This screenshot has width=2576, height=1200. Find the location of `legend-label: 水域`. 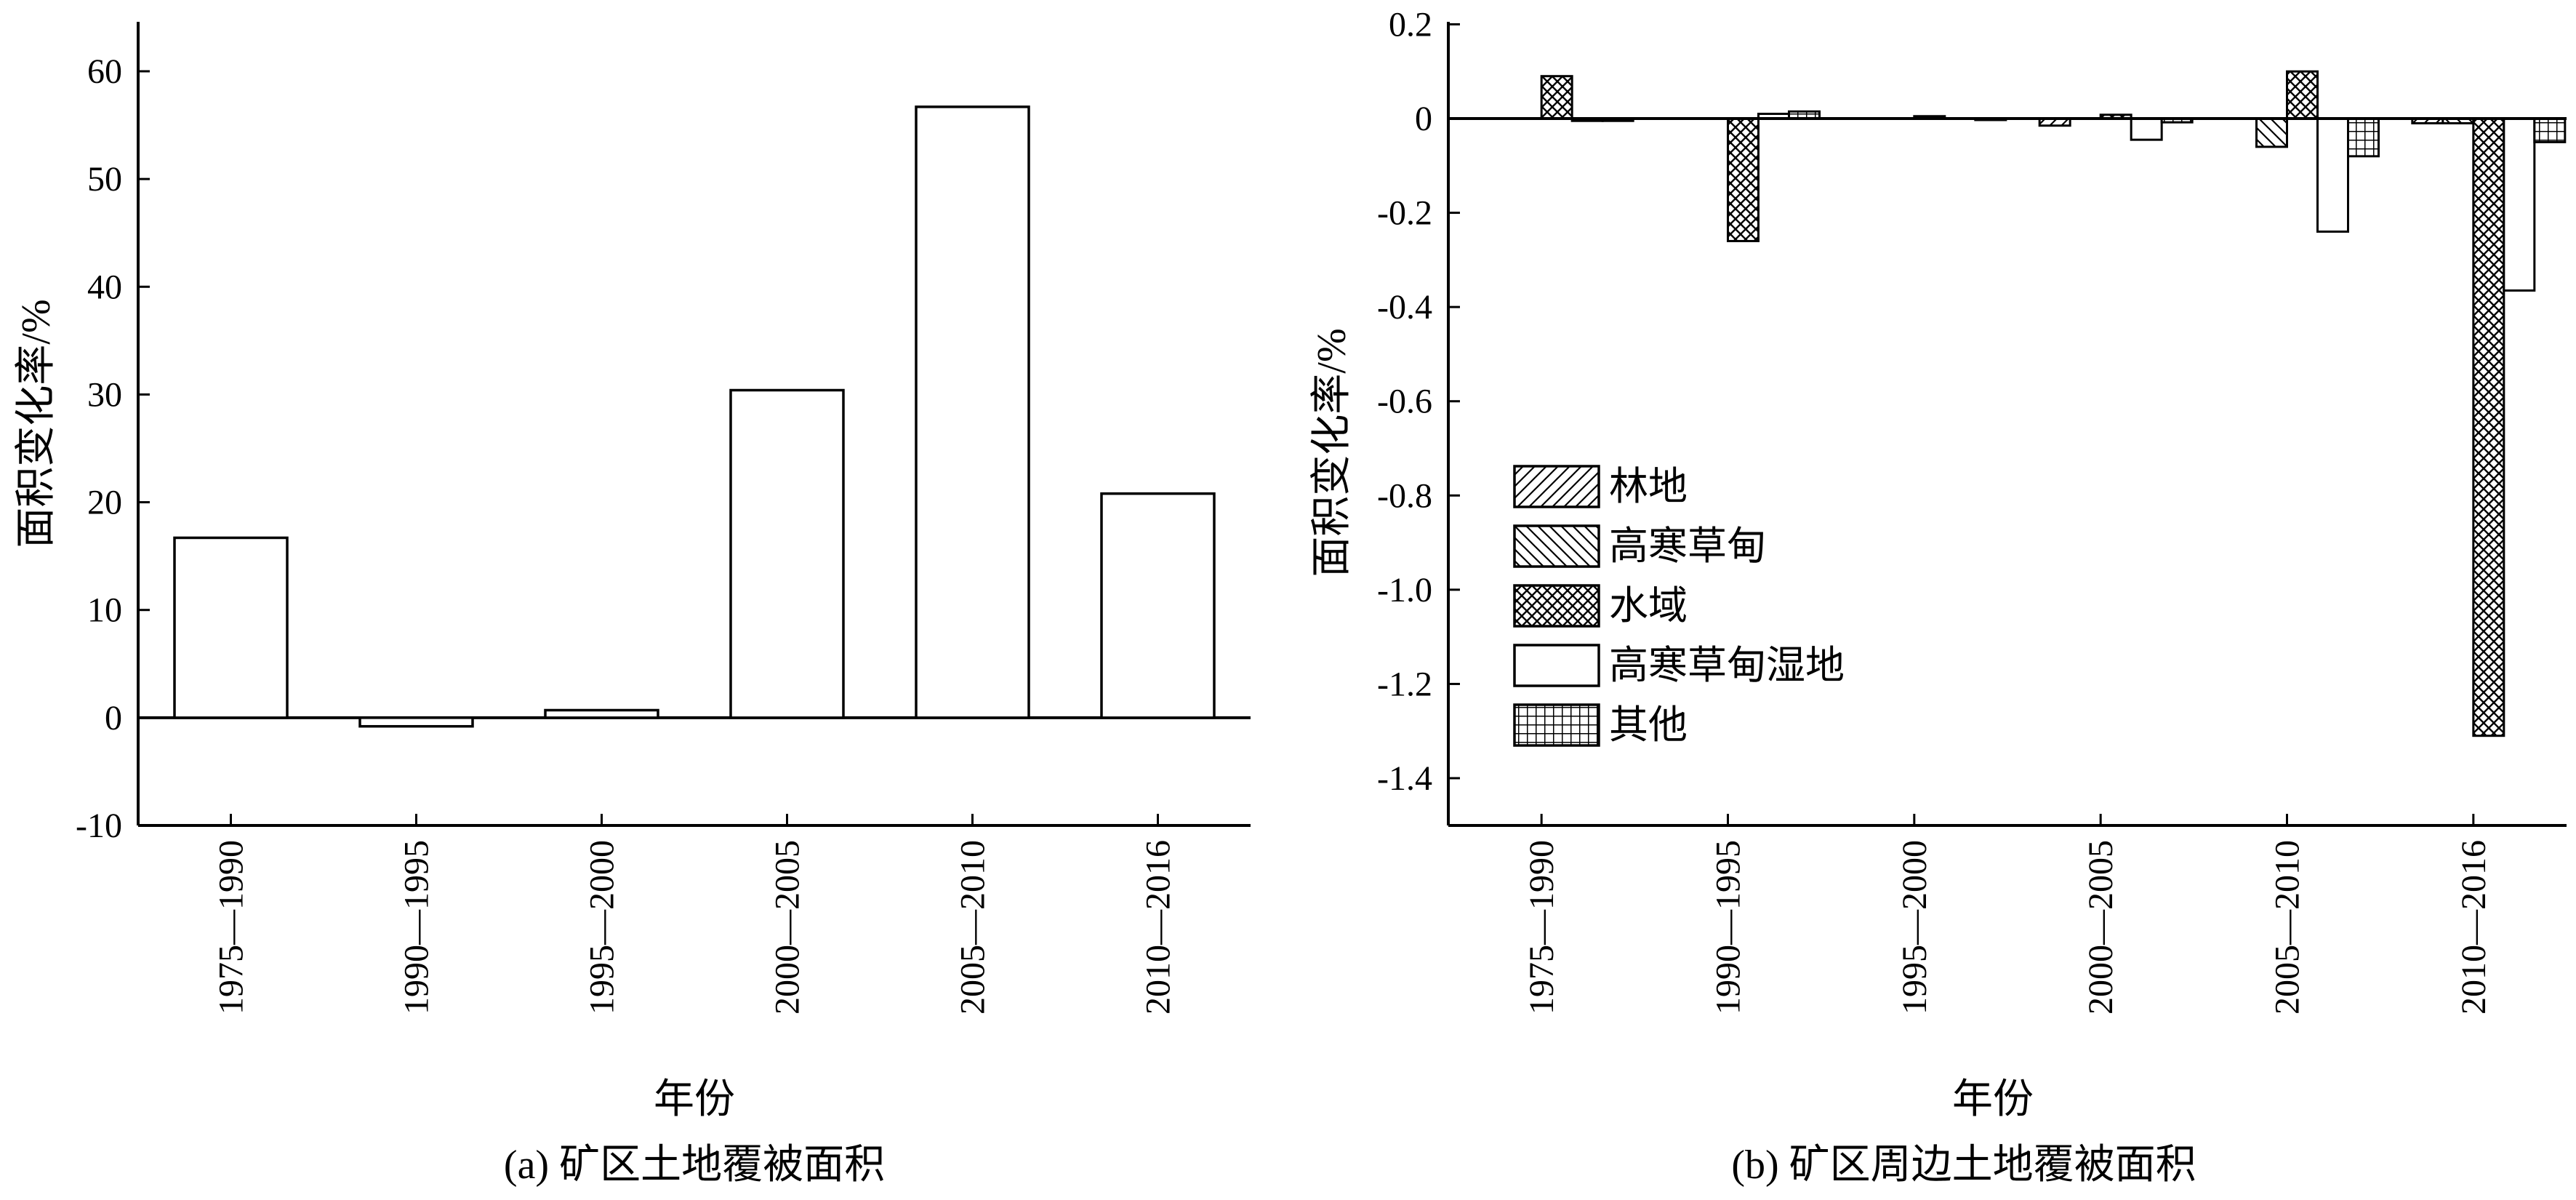

legend-label: 水域 is located at coordinates (1648, 606).